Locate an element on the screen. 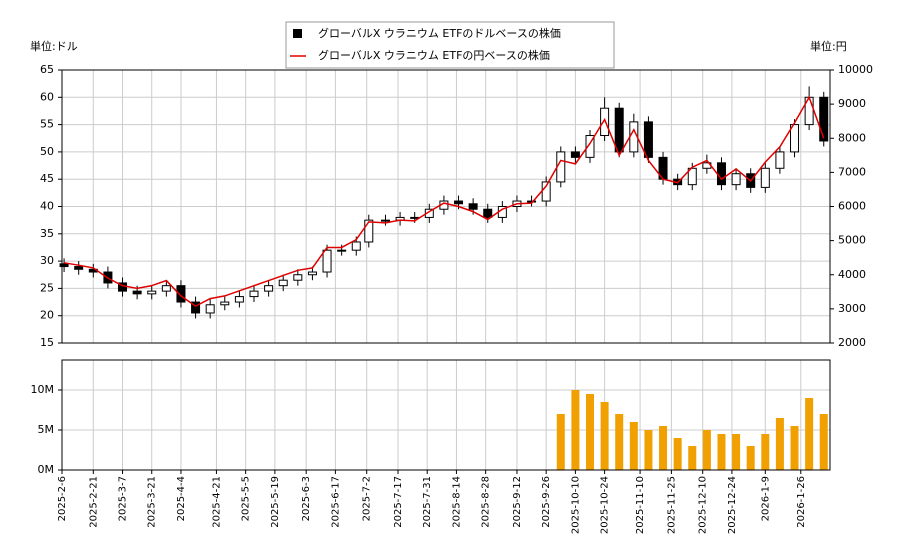 This screenshot has height=550, width=900. x-tick-label: 2025-4-21 is located at coordinates (216, 502).